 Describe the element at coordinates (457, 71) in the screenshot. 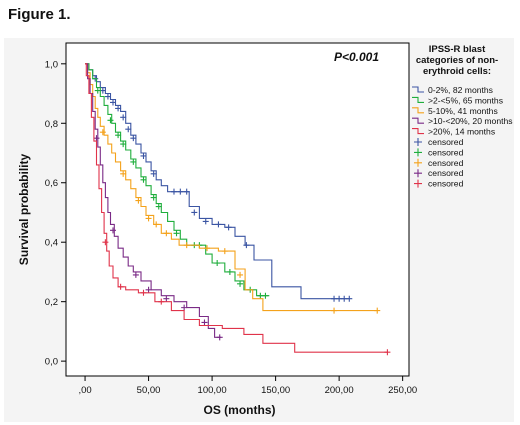

I see `legend-title-line: erythroid cells:` at that location.